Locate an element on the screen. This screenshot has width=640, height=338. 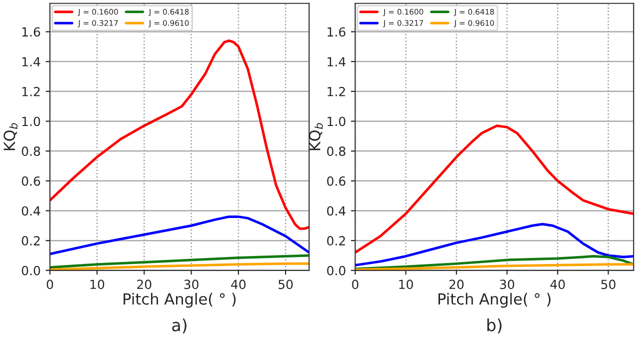
text: a) is located at coordinates (179, 326).